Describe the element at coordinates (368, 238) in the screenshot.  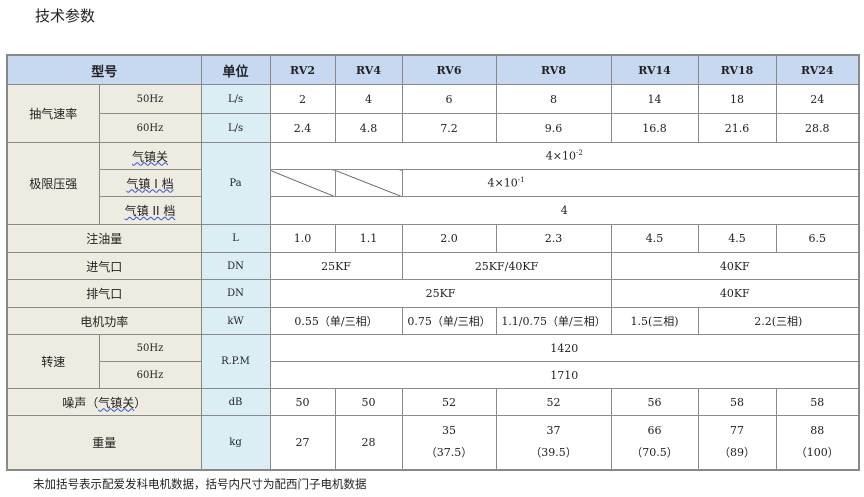
I see `cell: 1.1` at that location.